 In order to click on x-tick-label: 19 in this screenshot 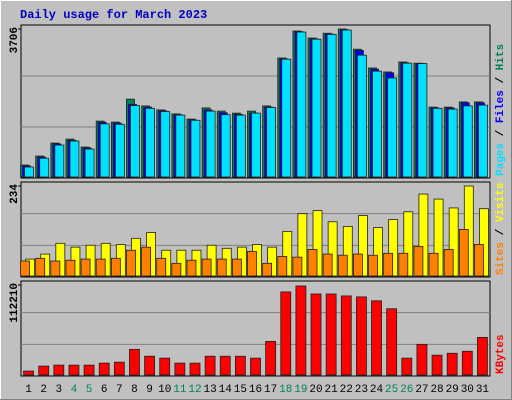, I will do `click(300, 390)`.